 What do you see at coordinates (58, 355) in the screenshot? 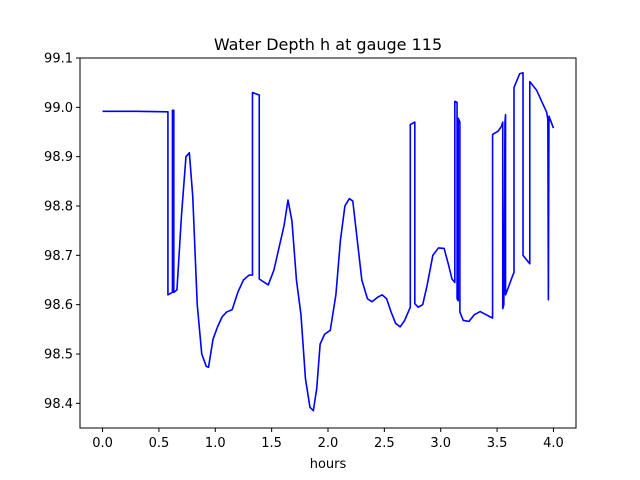
I see `y-tick-label: 98.5` at bounding box center [58, 355].